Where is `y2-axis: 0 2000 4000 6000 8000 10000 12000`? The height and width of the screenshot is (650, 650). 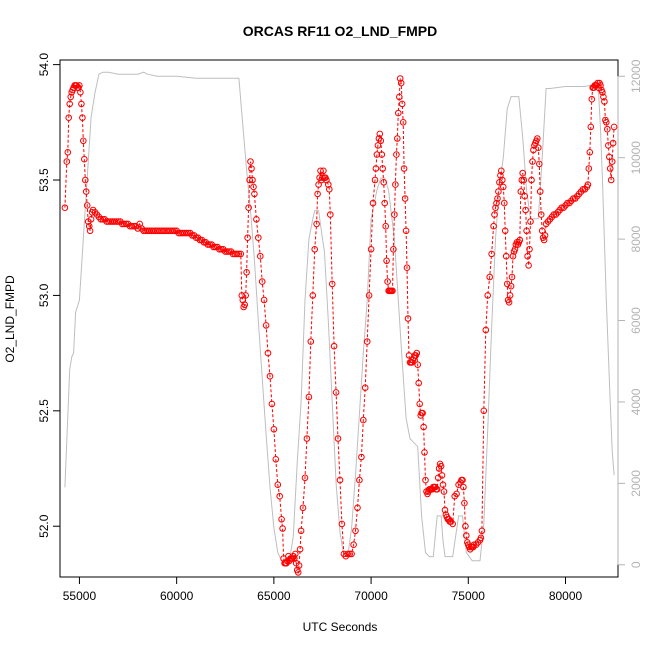
y2-axis: 0 2000 4000 6000 8000 10000 12000 is located at coordinates (630, 313).